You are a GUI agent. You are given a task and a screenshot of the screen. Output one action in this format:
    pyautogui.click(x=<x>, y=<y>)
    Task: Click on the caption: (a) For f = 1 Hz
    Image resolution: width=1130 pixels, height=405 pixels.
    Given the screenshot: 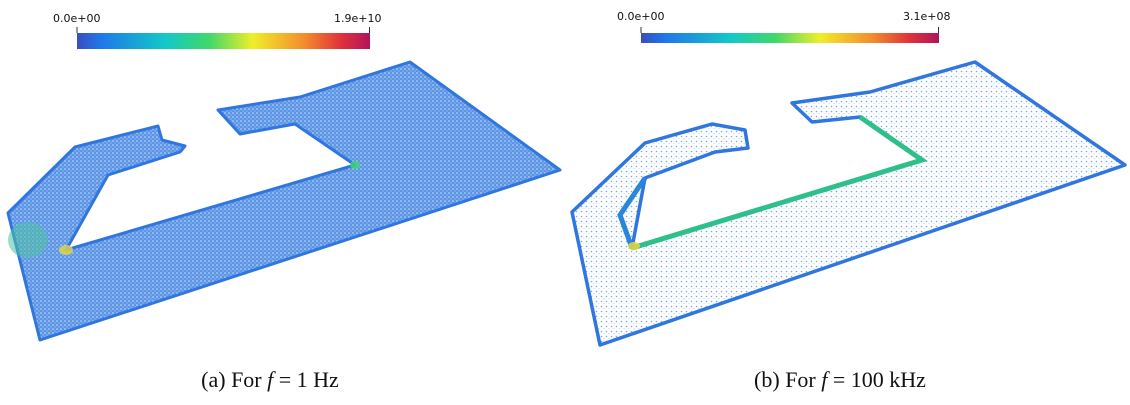 What is the action you would take?
    pyautogui.click(x=270, y=379)
    